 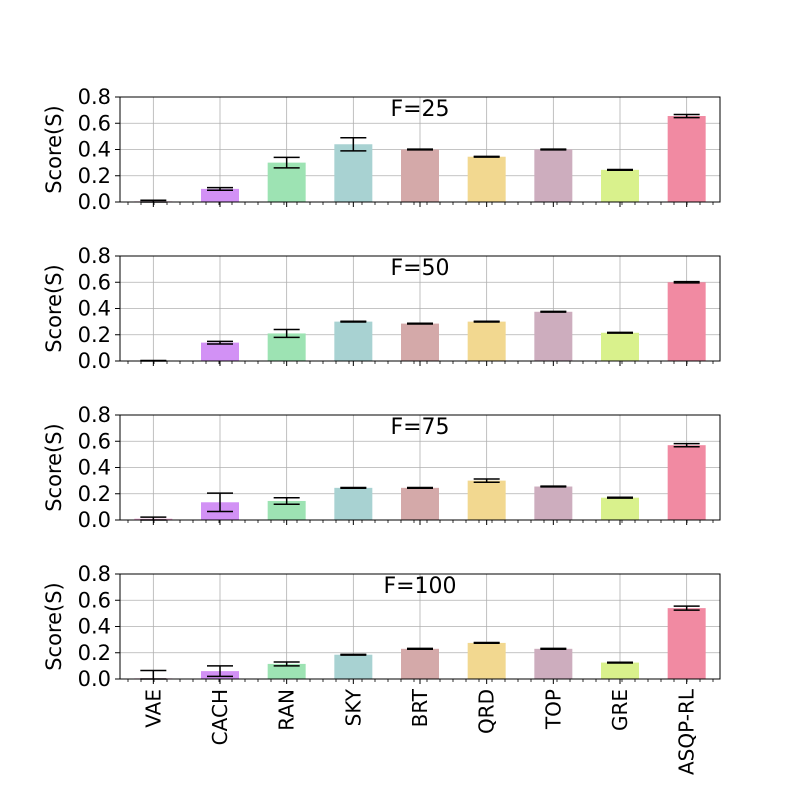 What do you see at coordinates (153, 708) in the screenshot?
I see `x-tick-label-vae: VAE` at bounding box center [153, 708].